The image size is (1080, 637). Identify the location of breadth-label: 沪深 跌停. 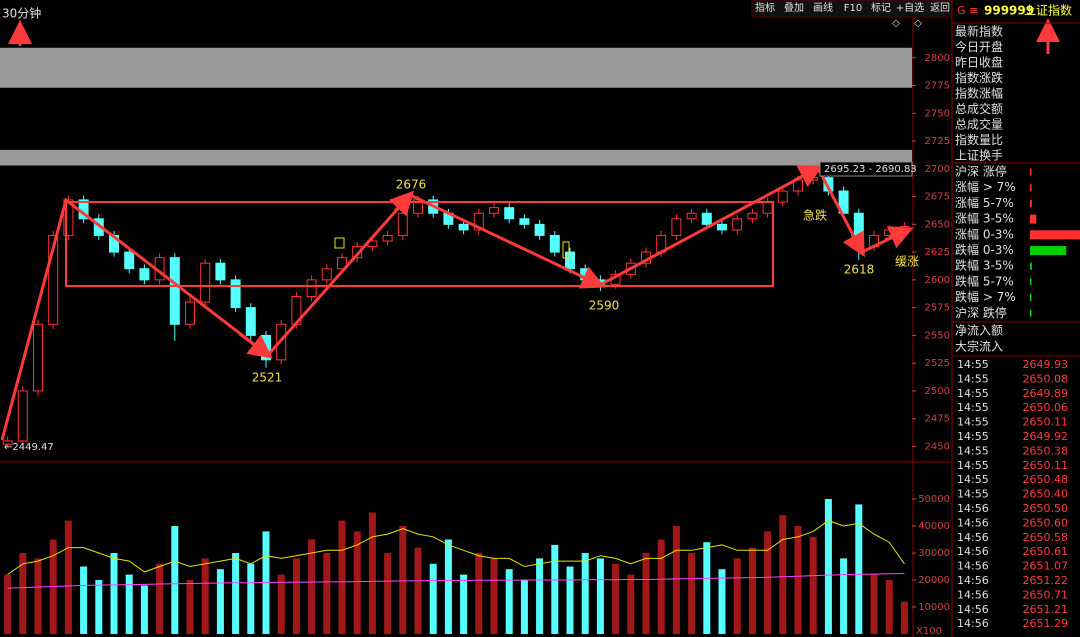
(981, 312).